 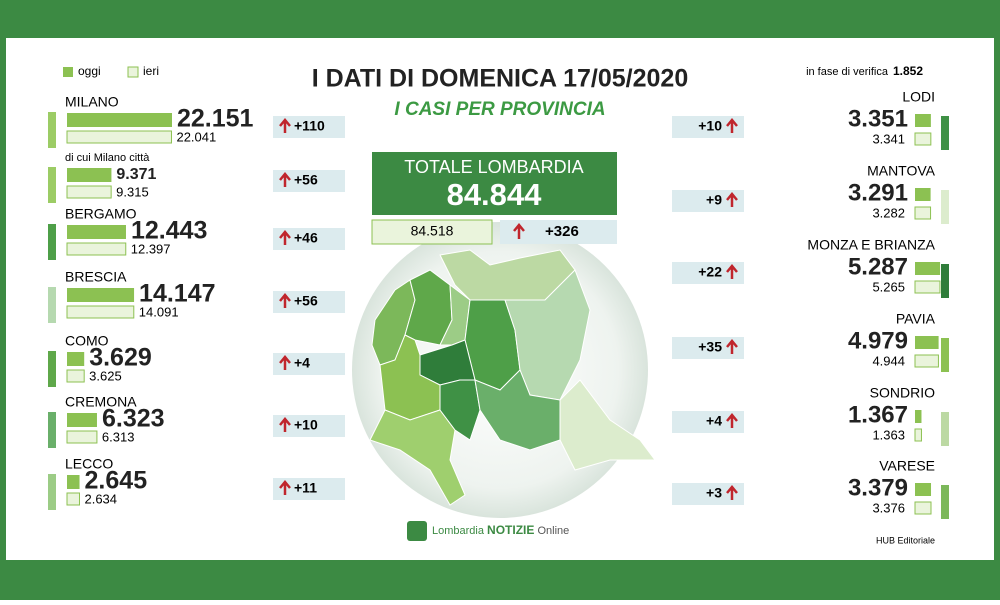 What do you see at coordinates (916, 319) in the screenshot?
I see `province-name: PAVIA` at bounding box center [916, 319].